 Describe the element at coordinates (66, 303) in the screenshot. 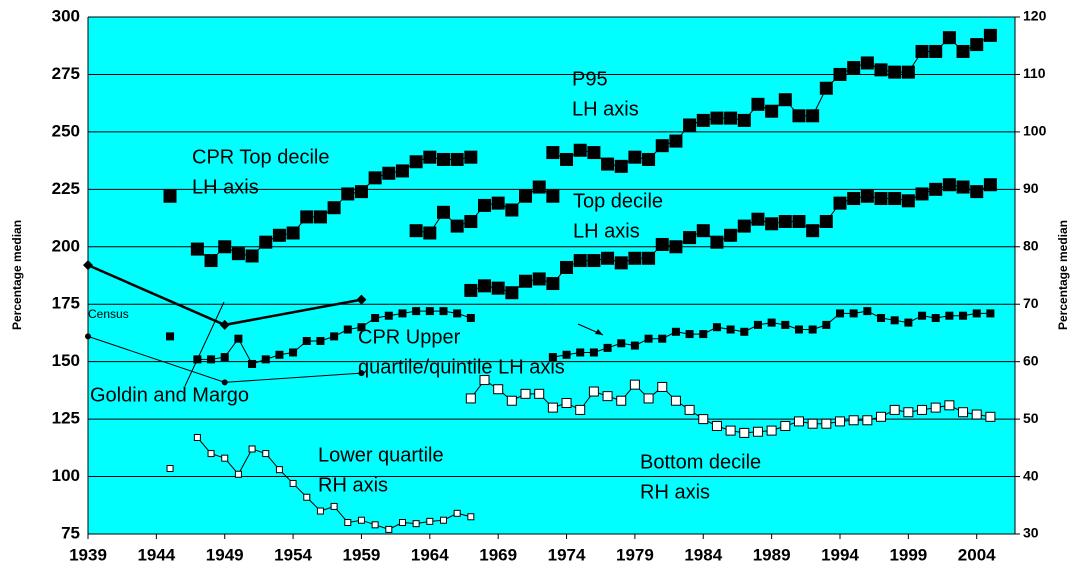

I see `y-tick-label: 175` at that location.